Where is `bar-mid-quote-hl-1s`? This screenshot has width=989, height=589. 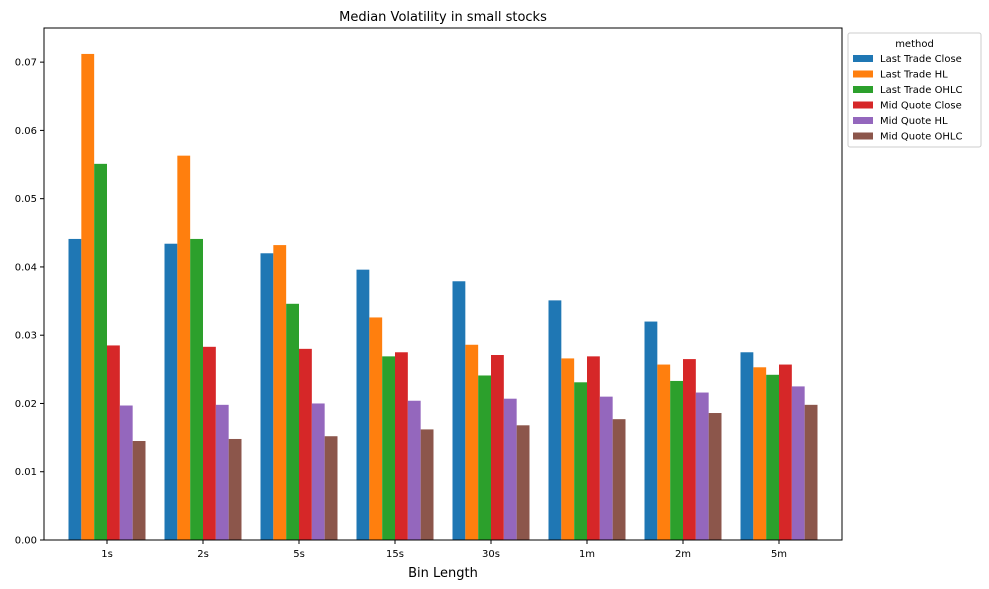
bar-mid-quote-hl-1s is located at coordinates (126, 472).